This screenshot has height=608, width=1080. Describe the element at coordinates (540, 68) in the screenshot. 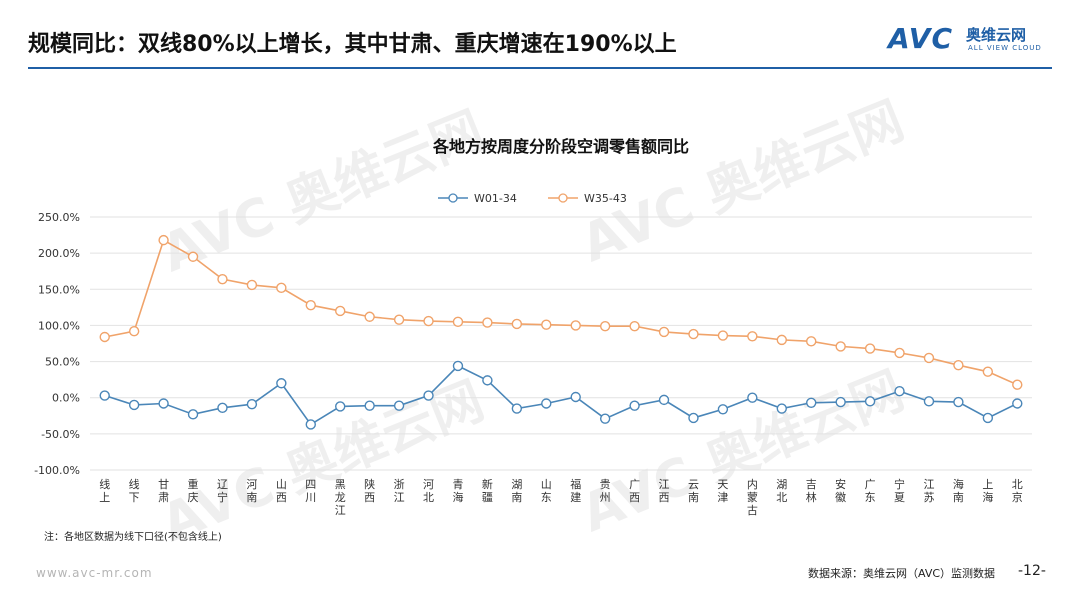

I see `header-rule` at that location.